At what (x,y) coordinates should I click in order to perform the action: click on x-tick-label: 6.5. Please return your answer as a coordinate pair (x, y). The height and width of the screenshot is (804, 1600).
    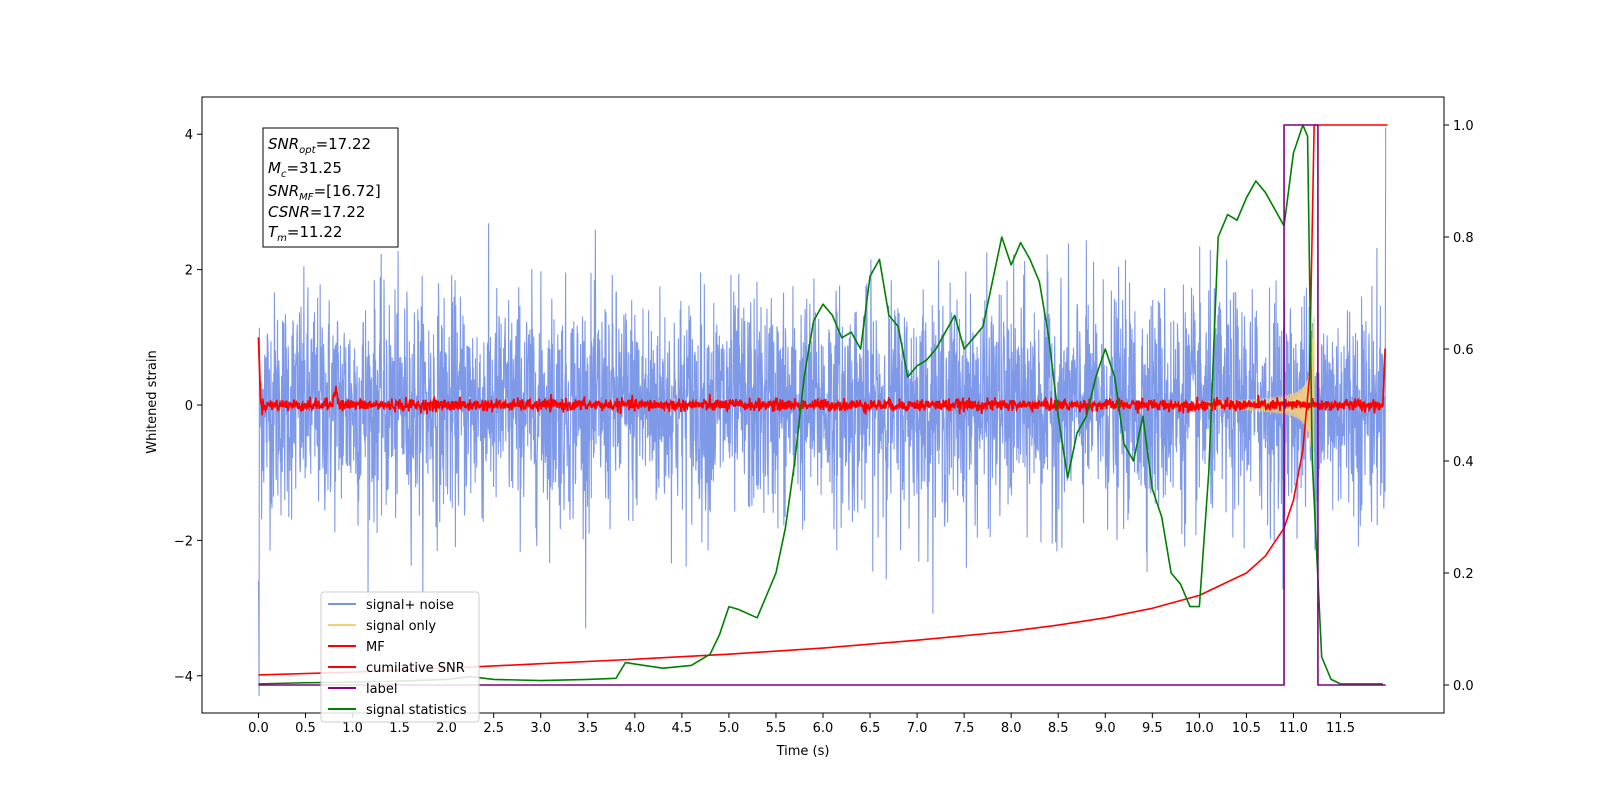
    Looking at the image, I should click on (870, 728).